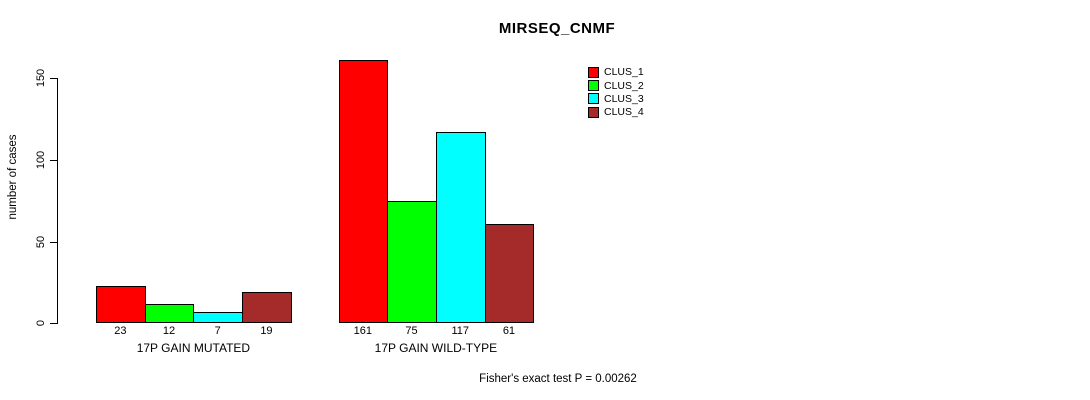 This screenshot has height=400, width=1090. I want to click on y-axis-tick-label: 100, so click(41, 159).